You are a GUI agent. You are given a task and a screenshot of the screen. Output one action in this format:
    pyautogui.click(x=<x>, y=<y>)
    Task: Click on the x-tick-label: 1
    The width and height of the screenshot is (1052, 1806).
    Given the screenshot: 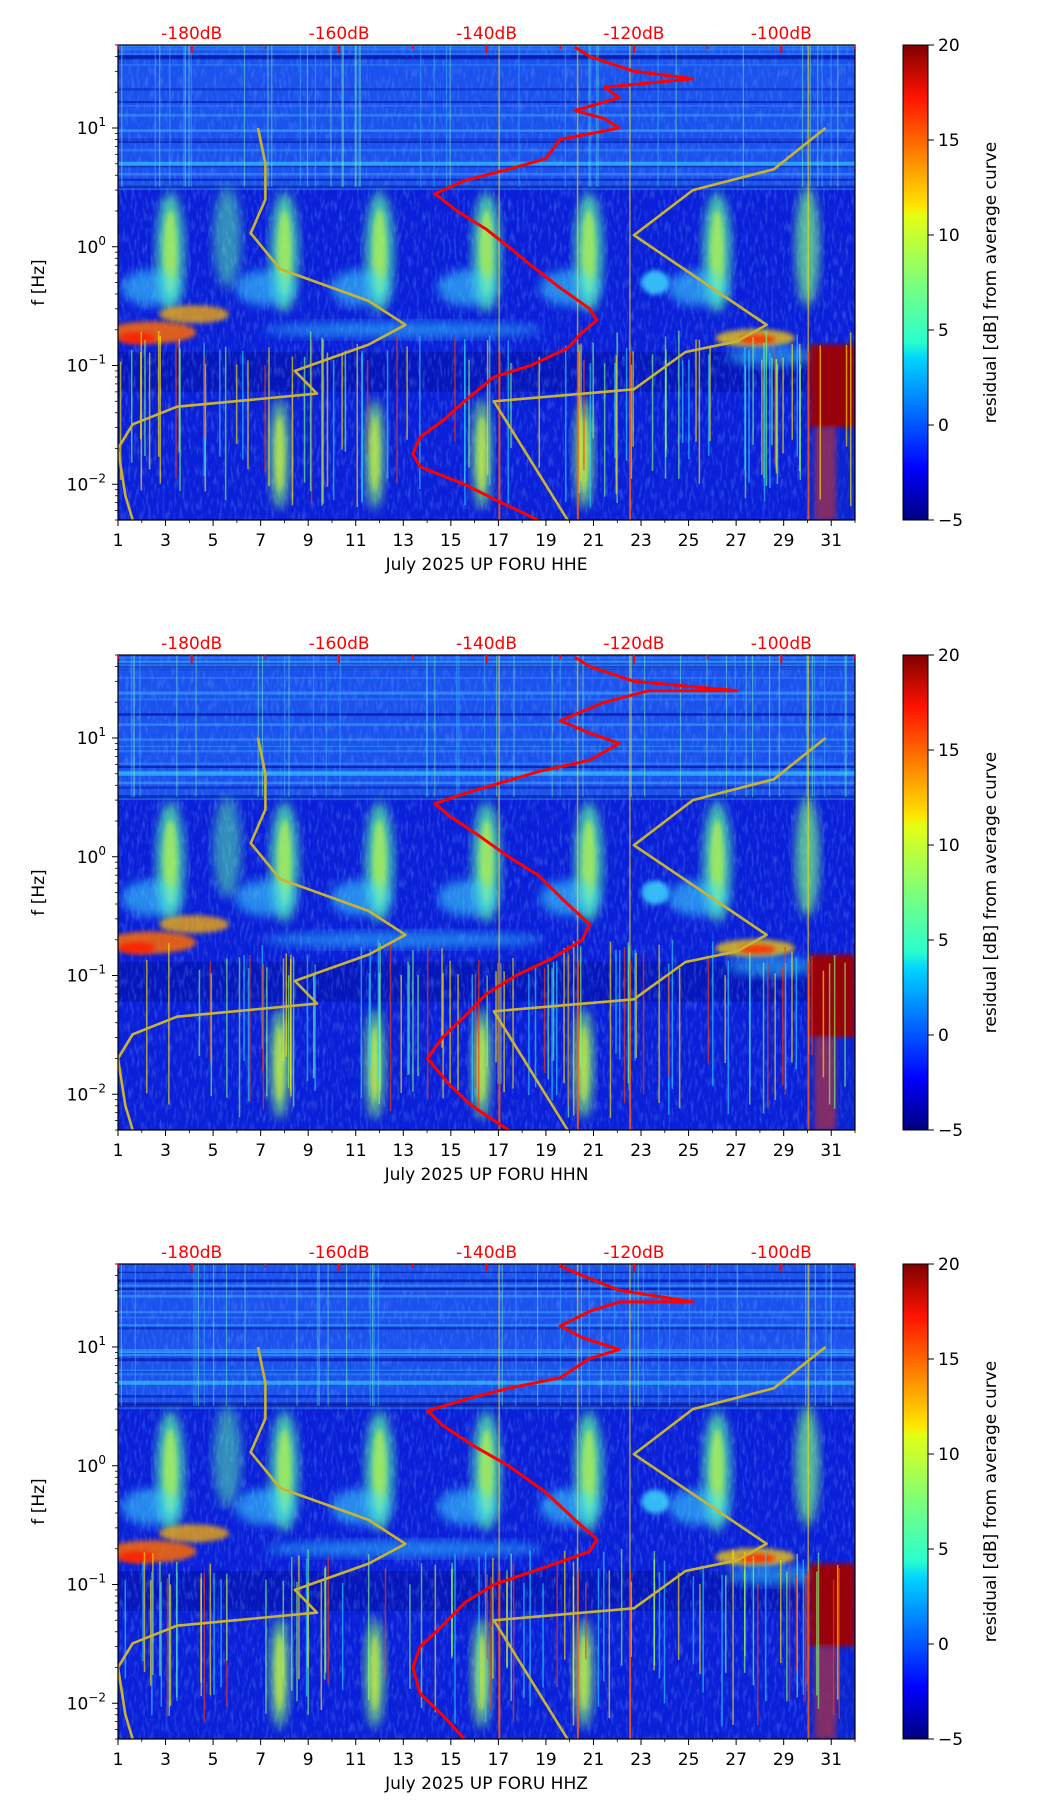 What is the action you would take?
    pyautogui.click(x=118, y=1760)
    